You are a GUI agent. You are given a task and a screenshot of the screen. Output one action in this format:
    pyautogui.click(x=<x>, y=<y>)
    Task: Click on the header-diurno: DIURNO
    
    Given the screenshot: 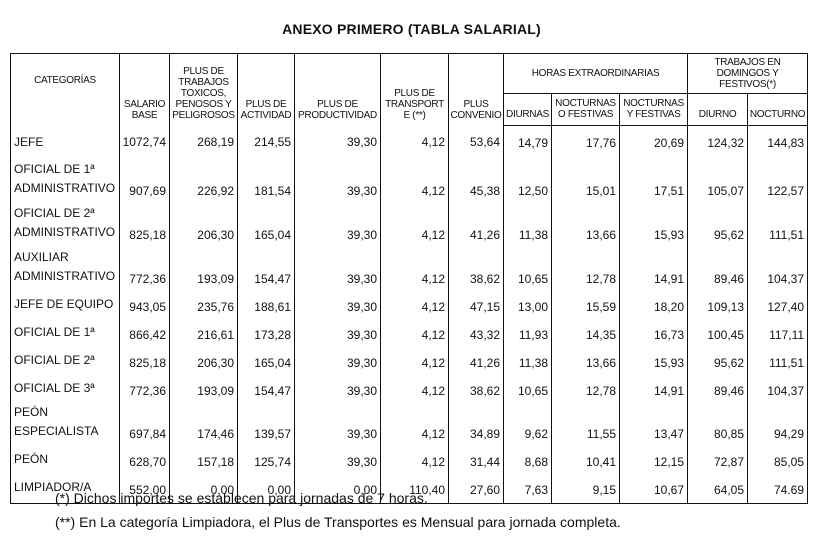 What is the action you would take?
    pyautogui.click(x=718, y=109)
    